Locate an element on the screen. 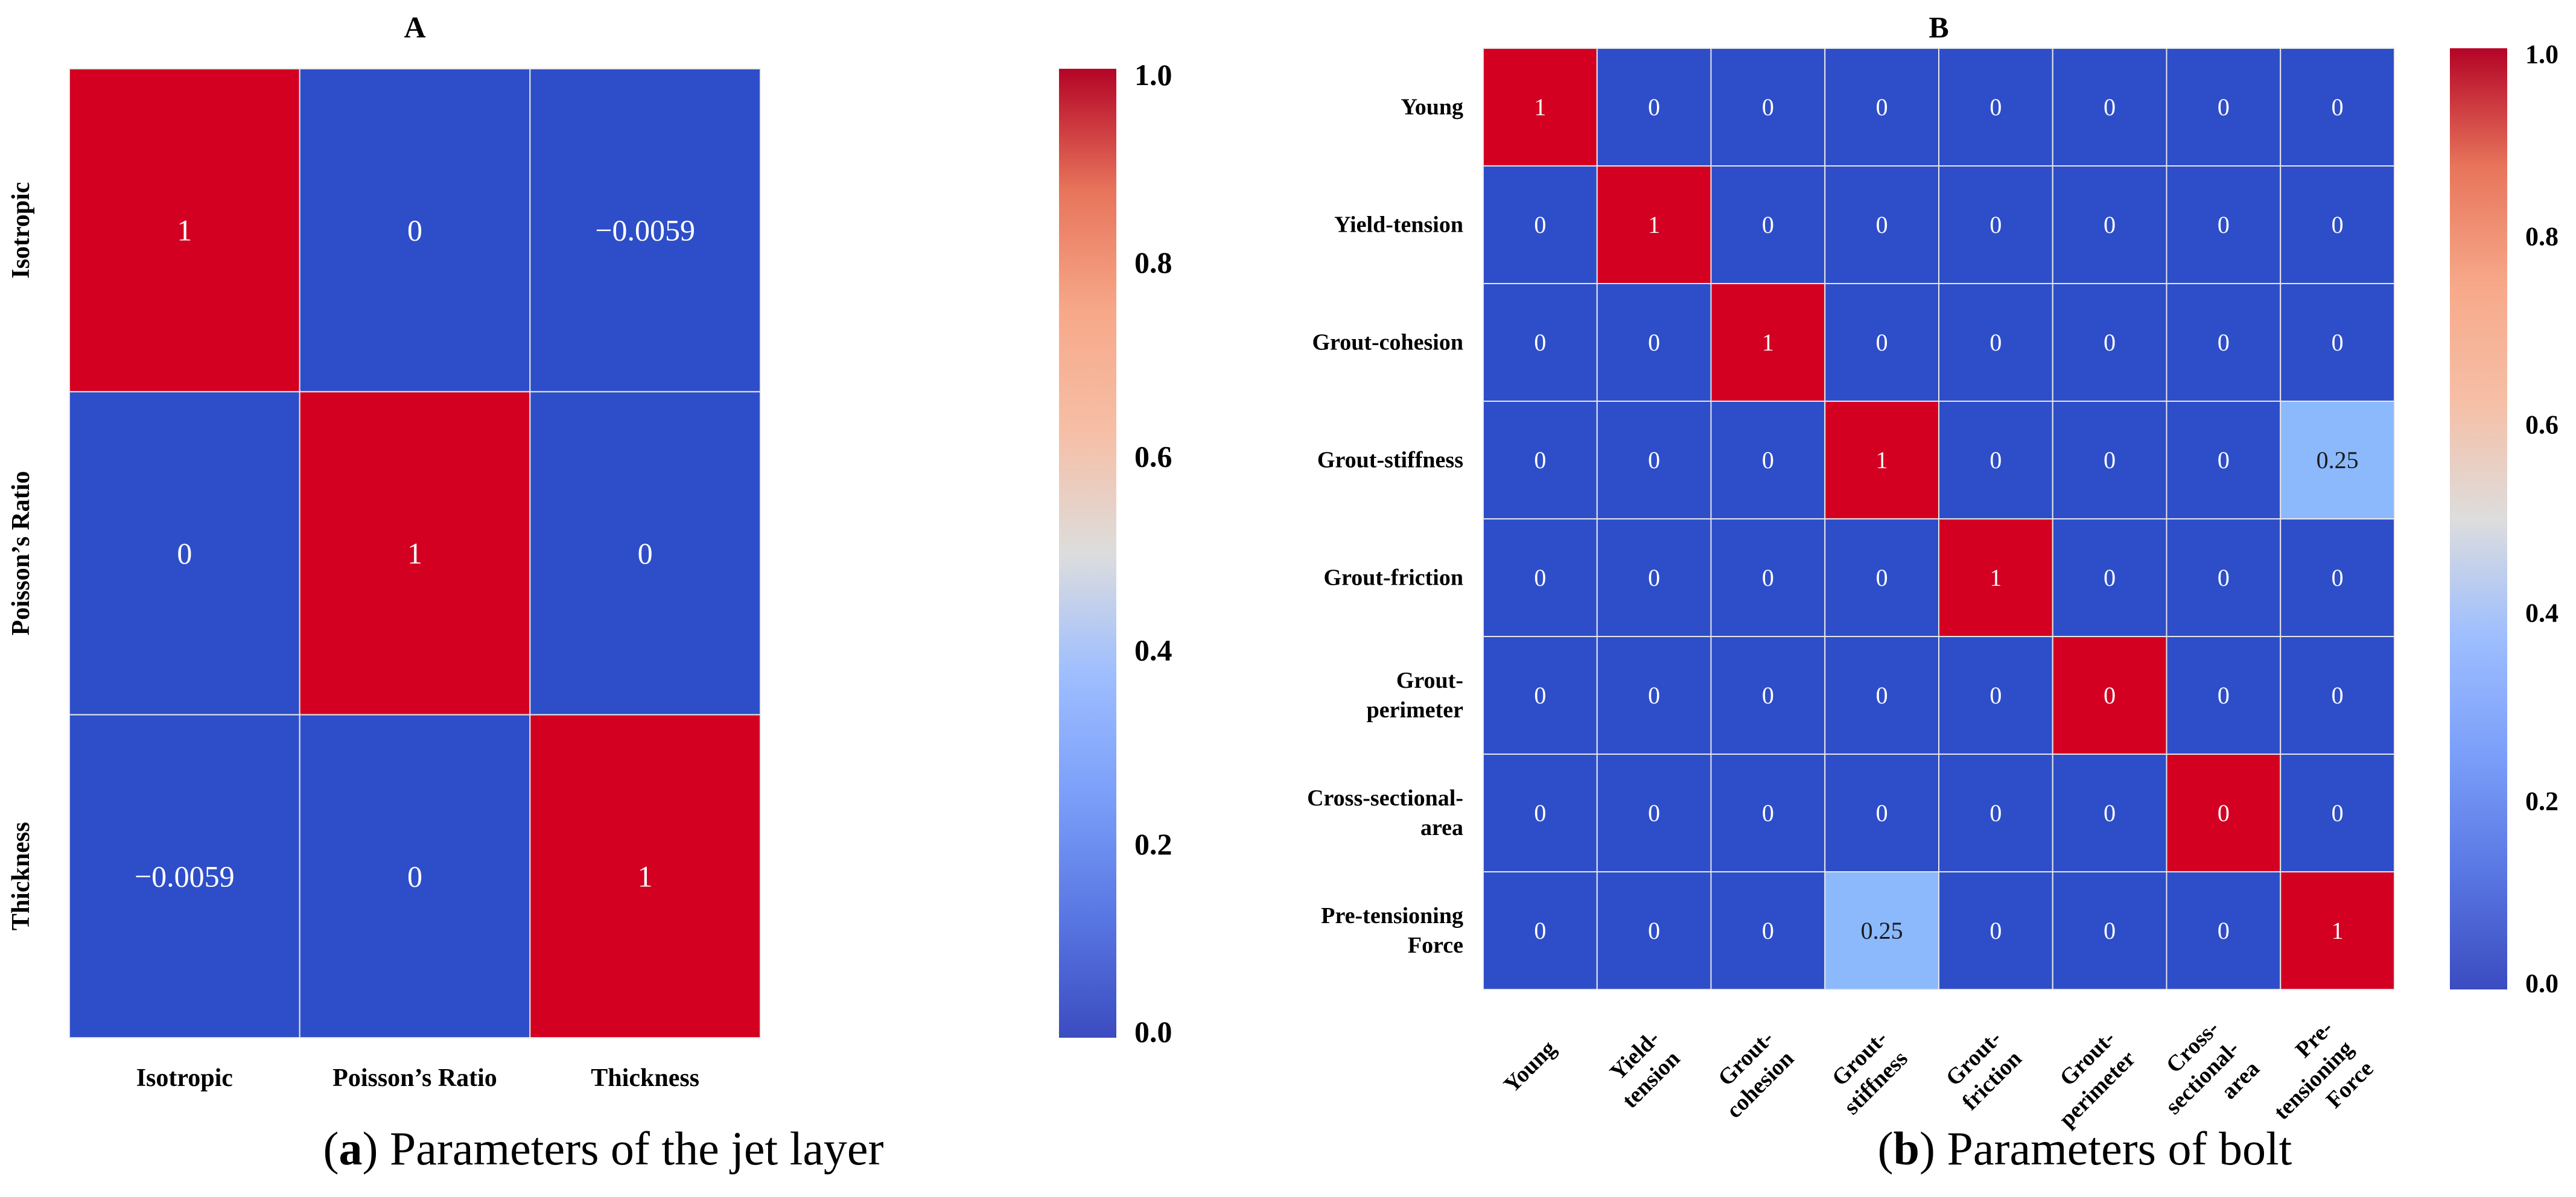 The width and height of the screenshot is (2576, 1197). row-tick-label: Pre-tensioning Force is located at coordinates (1392, 930).